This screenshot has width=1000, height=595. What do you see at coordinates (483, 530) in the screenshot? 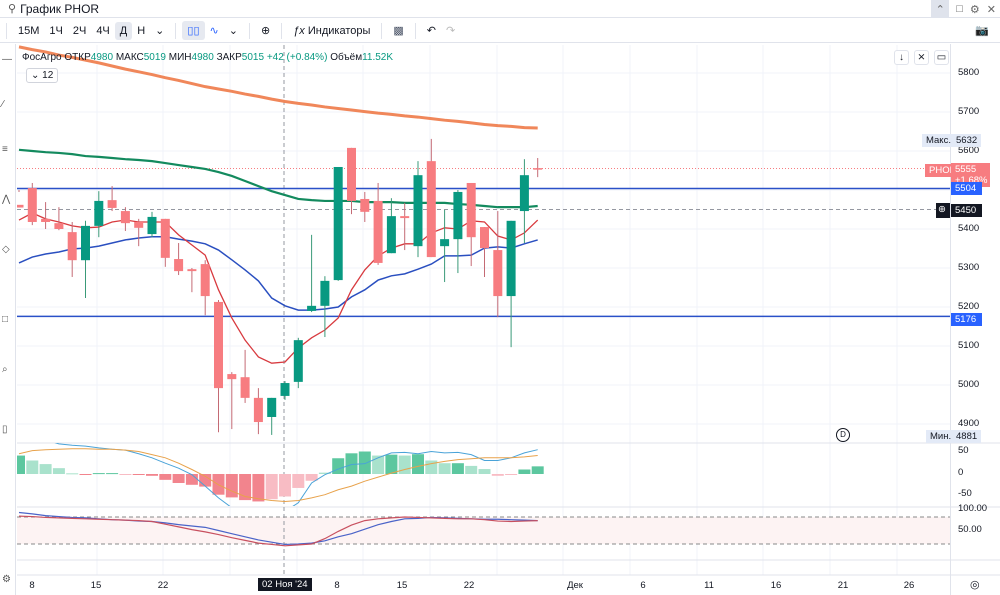
I see `osc-band` at bounding box center [483, 530].